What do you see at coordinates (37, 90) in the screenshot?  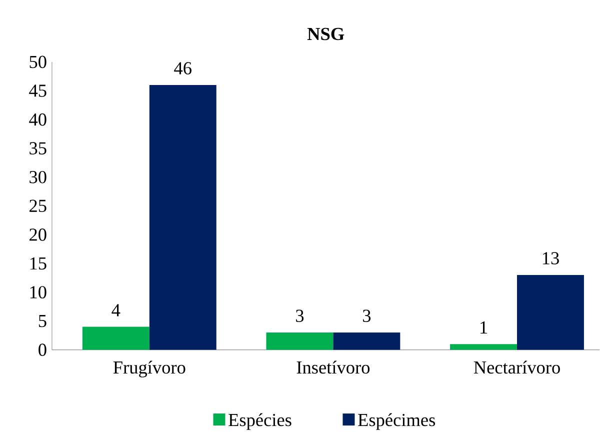 I see `y-tick-label: 45` at bounding box center [37, 90].